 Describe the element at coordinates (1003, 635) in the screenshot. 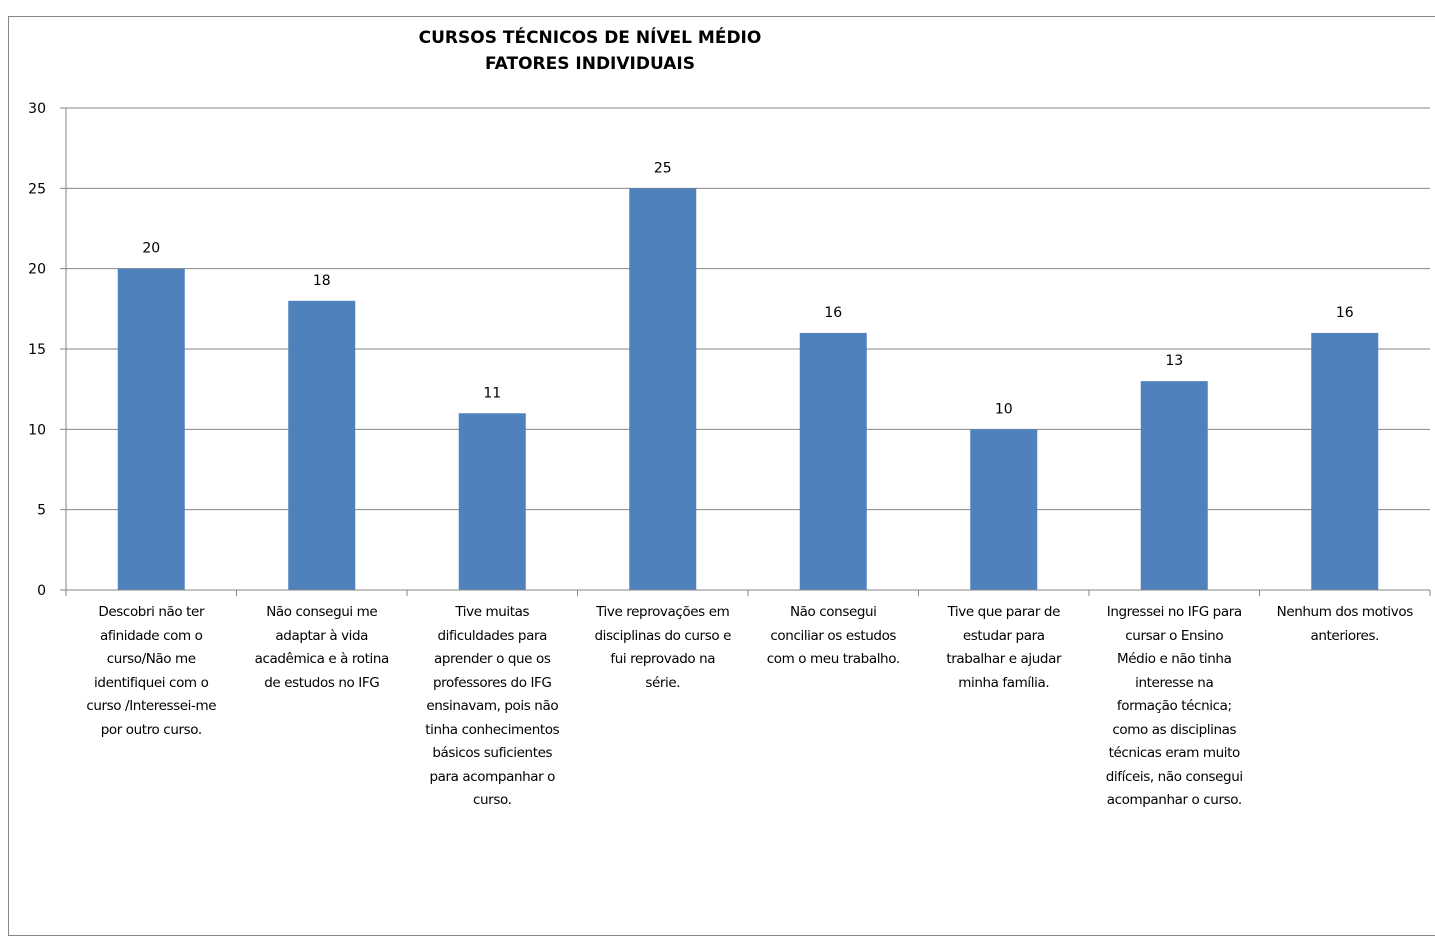

I see `x-tick-label-line: estudar para` at that location.